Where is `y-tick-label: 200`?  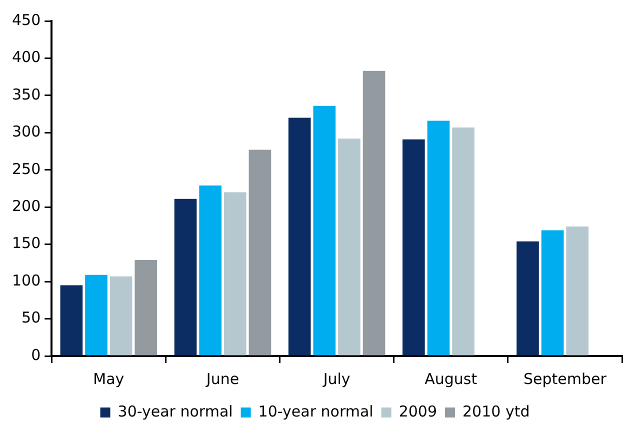 y-tick-label: 200 is located at coordinates (26, 206).